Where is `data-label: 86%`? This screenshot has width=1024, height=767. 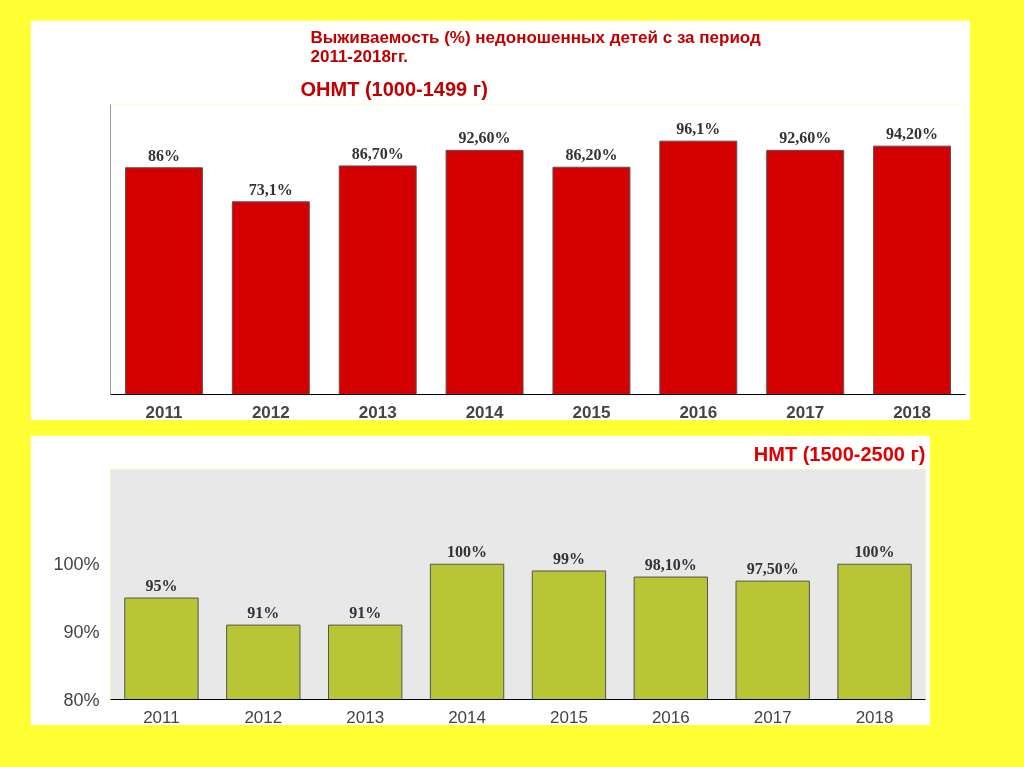
data-label: 86% is located at coordinates (163, 155).